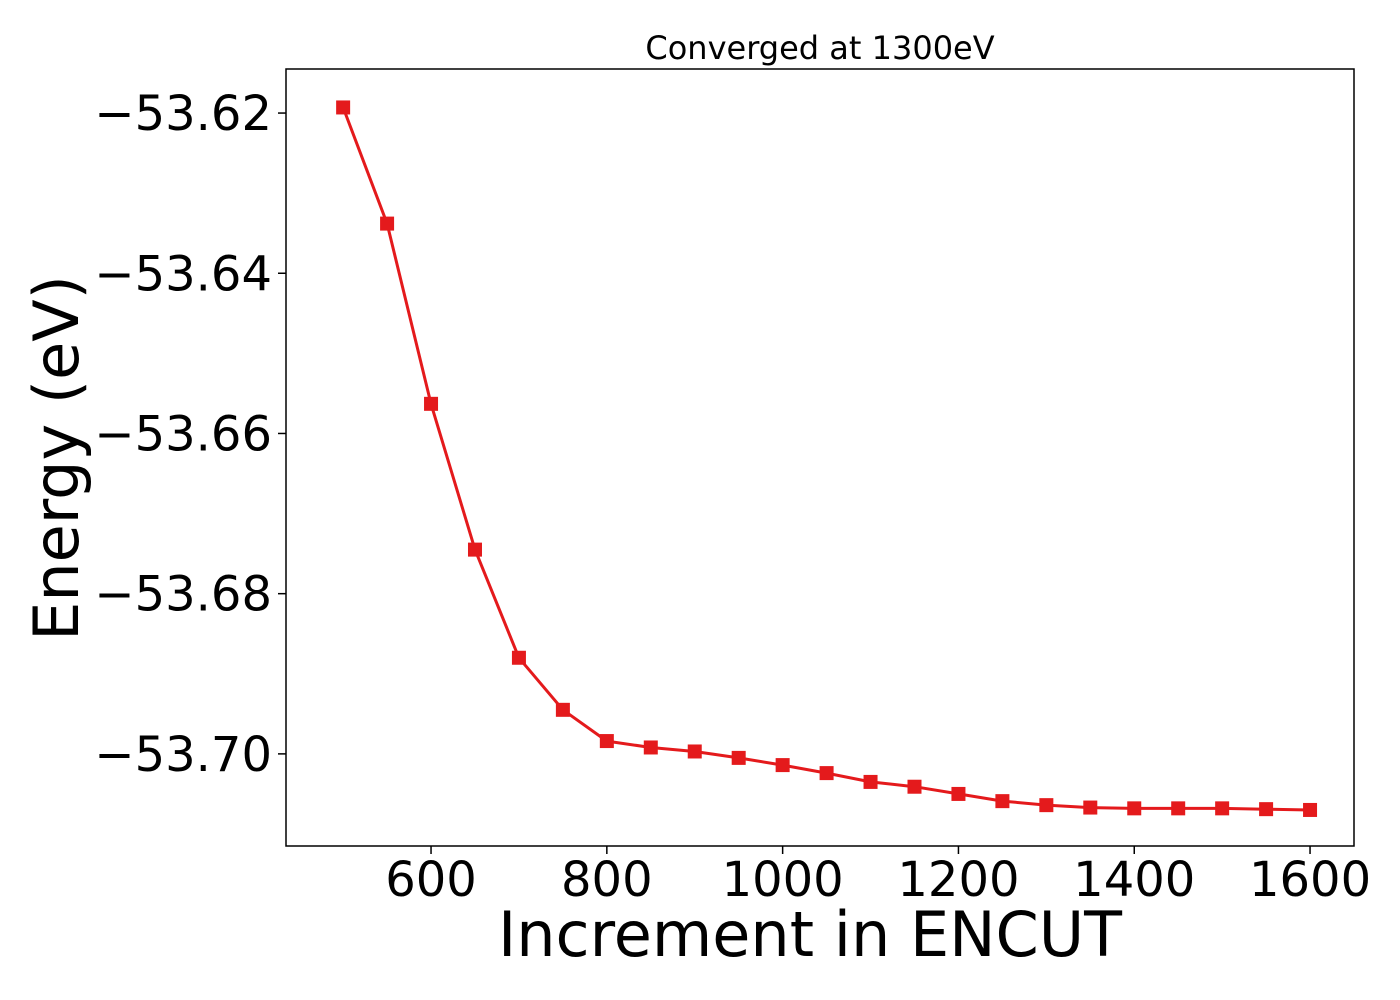 This screenshot has height=1000, width=1400. What do you see at coordinates (810, 934) in the screenshot?
I see `x-axis-title: Increment in ENCUT` at bounding box center [810, 934].